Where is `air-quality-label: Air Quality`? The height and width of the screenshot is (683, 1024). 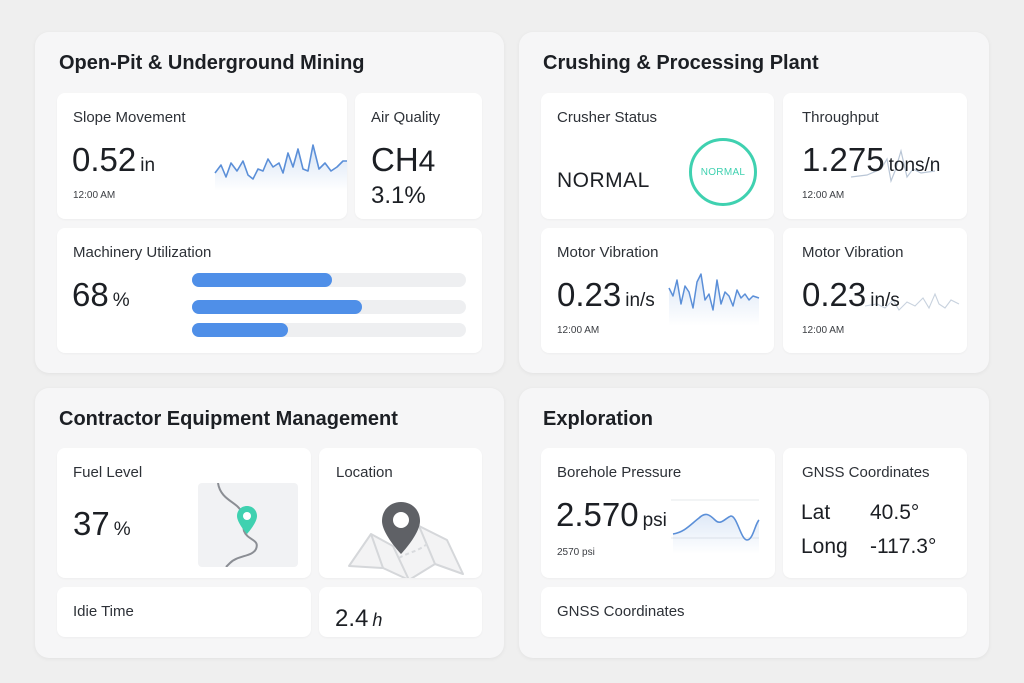
air-quality-label: Air Quality is located at coordinates (406, 117).